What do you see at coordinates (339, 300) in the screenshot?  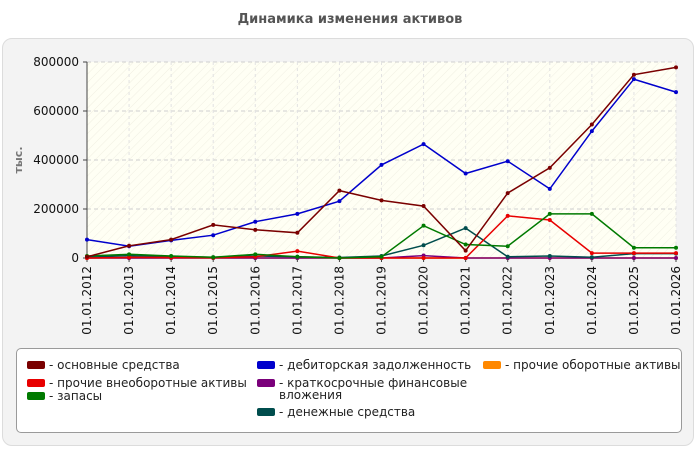 I see `x-tick-label: 01.01.2018` at bounding box center [339, 300].